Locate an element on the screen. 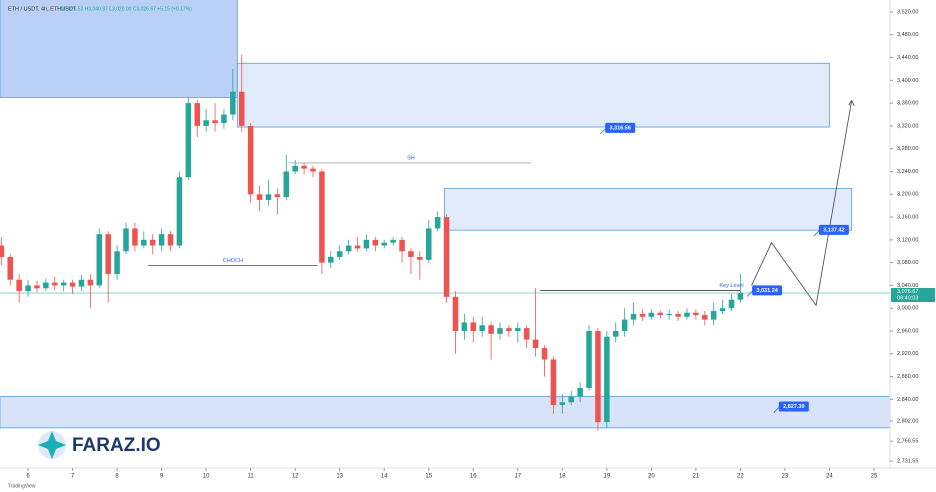  y-tick-label: 3,280.00 is located at coordinates (907, 149).